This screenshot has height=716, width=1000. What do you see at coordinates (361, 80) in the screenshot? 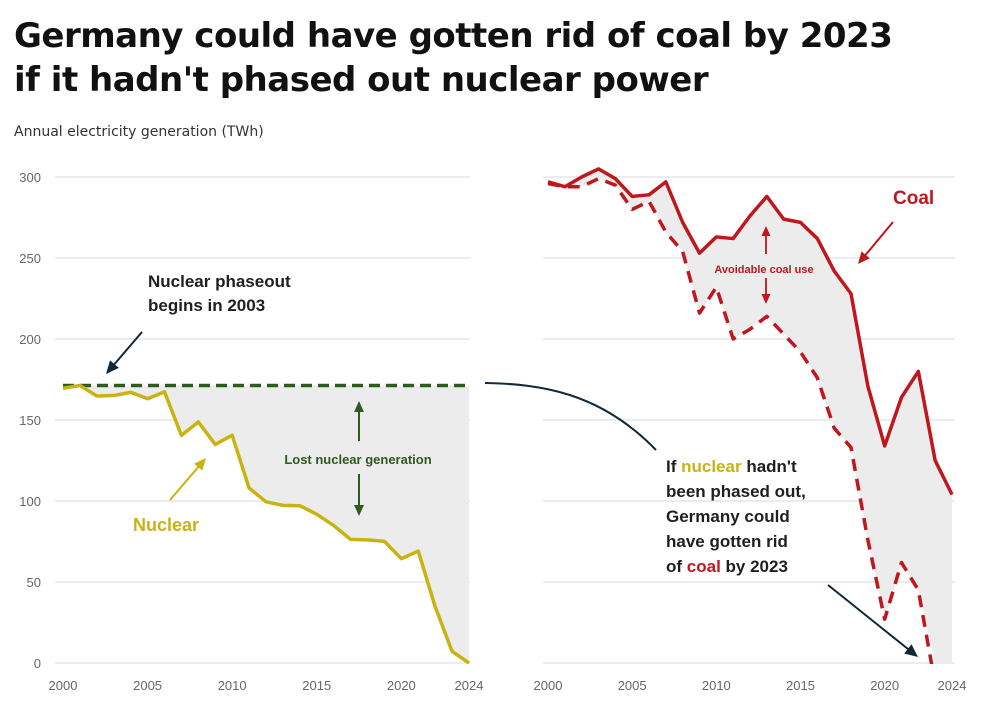
I see `title-line-2: if it hadn't phased out nuclear power` at bounding box center [361, 80].